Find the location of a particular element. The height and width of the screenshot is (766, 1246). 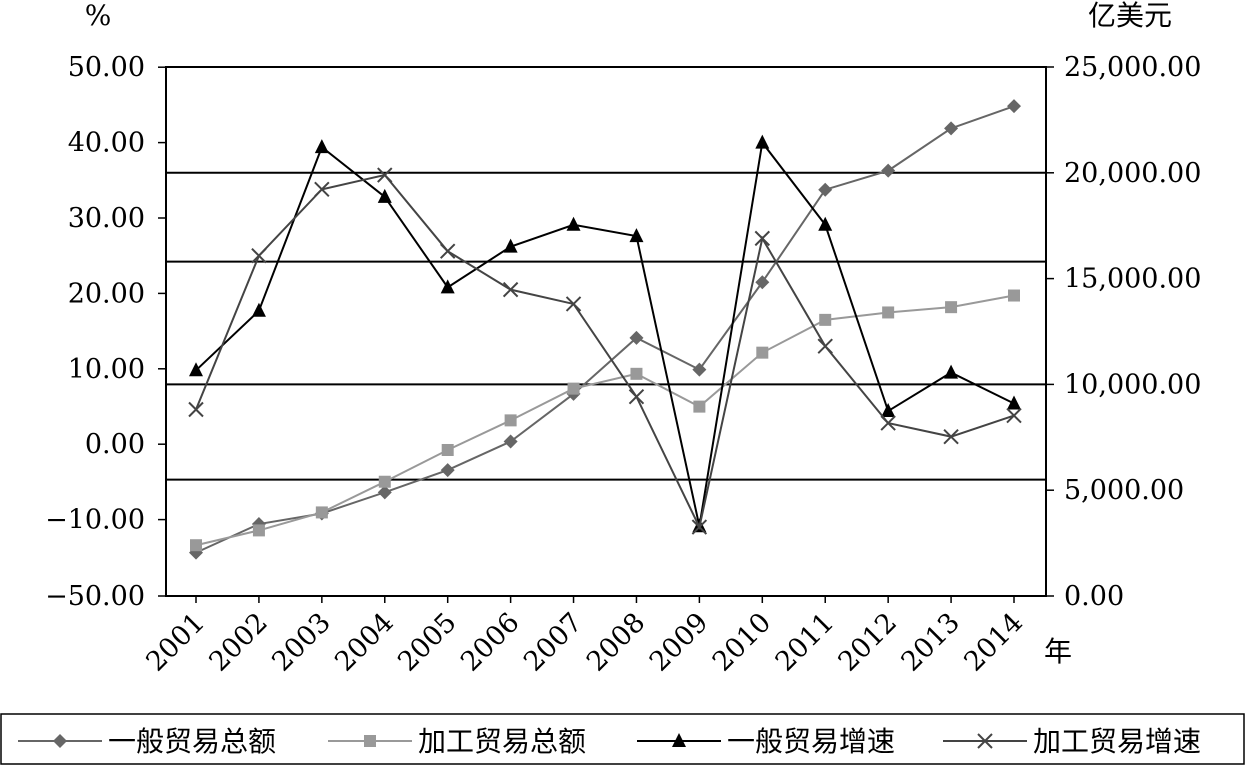

right-tick-label: 25,000.00 is located at coordinates (1132, 67).